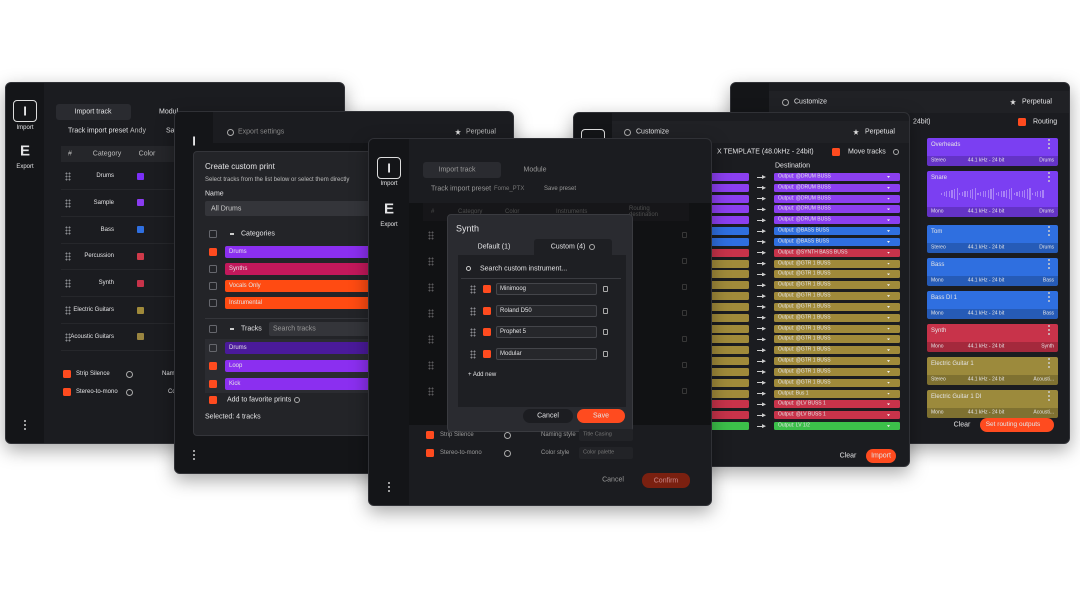 Image resolution: width=1080 pixels, height=602 pixels. I want to click on add-button: + Add new, so click(482, 375).